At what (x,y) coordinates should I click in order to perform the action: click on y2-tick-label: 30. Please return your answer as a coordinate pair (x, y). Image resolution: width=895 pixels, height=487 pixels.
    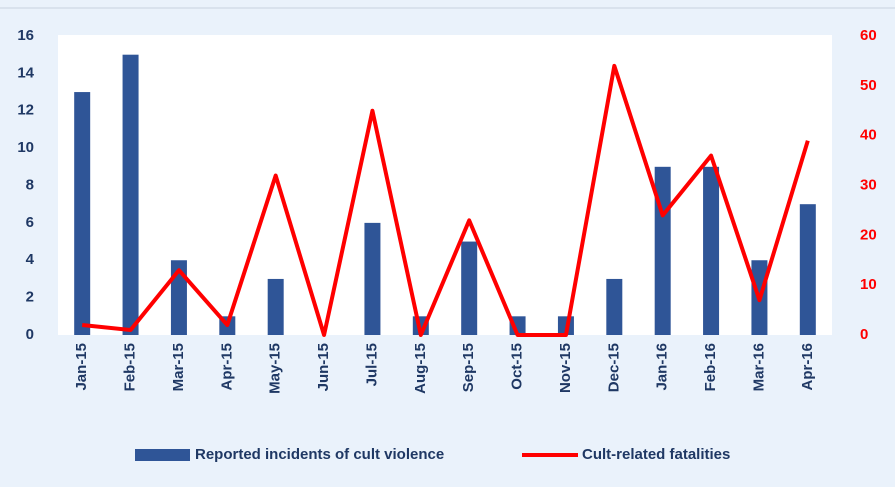
    Looking at the image, I should click on (868, 184).